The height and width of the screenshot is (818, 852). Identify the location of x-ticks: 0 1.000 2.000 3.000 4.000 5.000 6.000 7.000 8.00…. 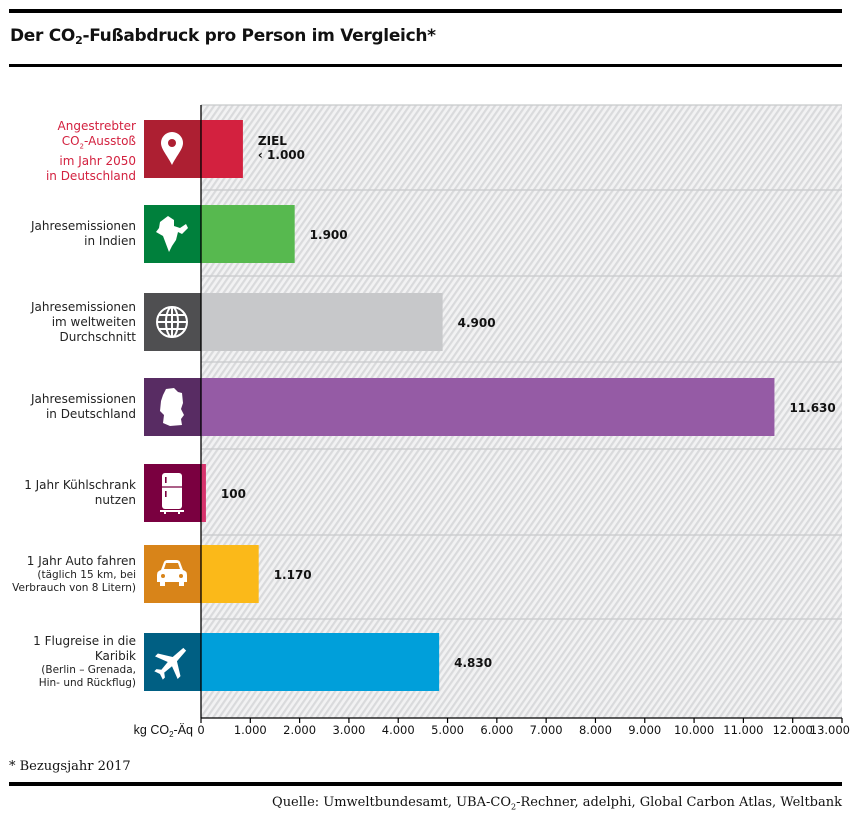
(523, 727).